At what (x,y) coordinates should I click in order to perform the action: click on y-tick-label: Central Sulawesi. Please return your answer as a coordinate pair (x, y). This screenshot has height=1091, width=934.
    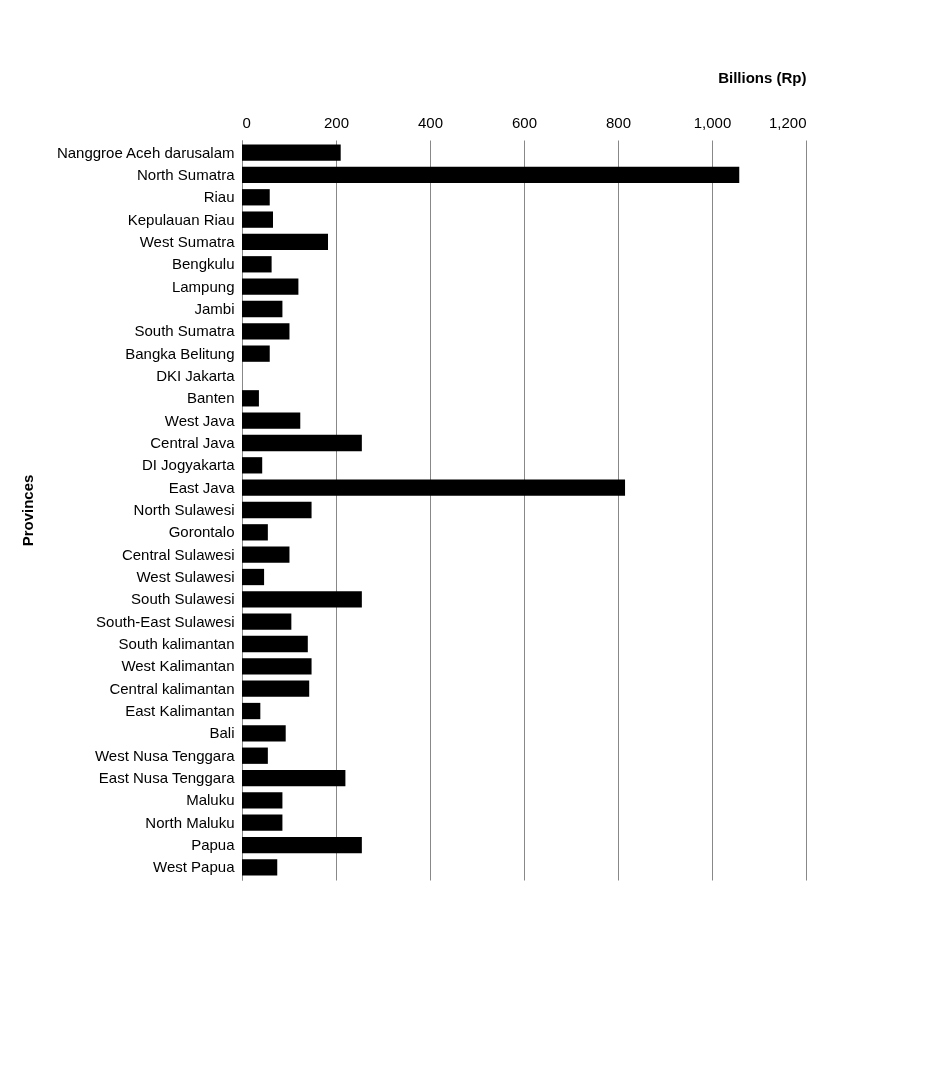
    Looking at the image, I should click on (178, 554).